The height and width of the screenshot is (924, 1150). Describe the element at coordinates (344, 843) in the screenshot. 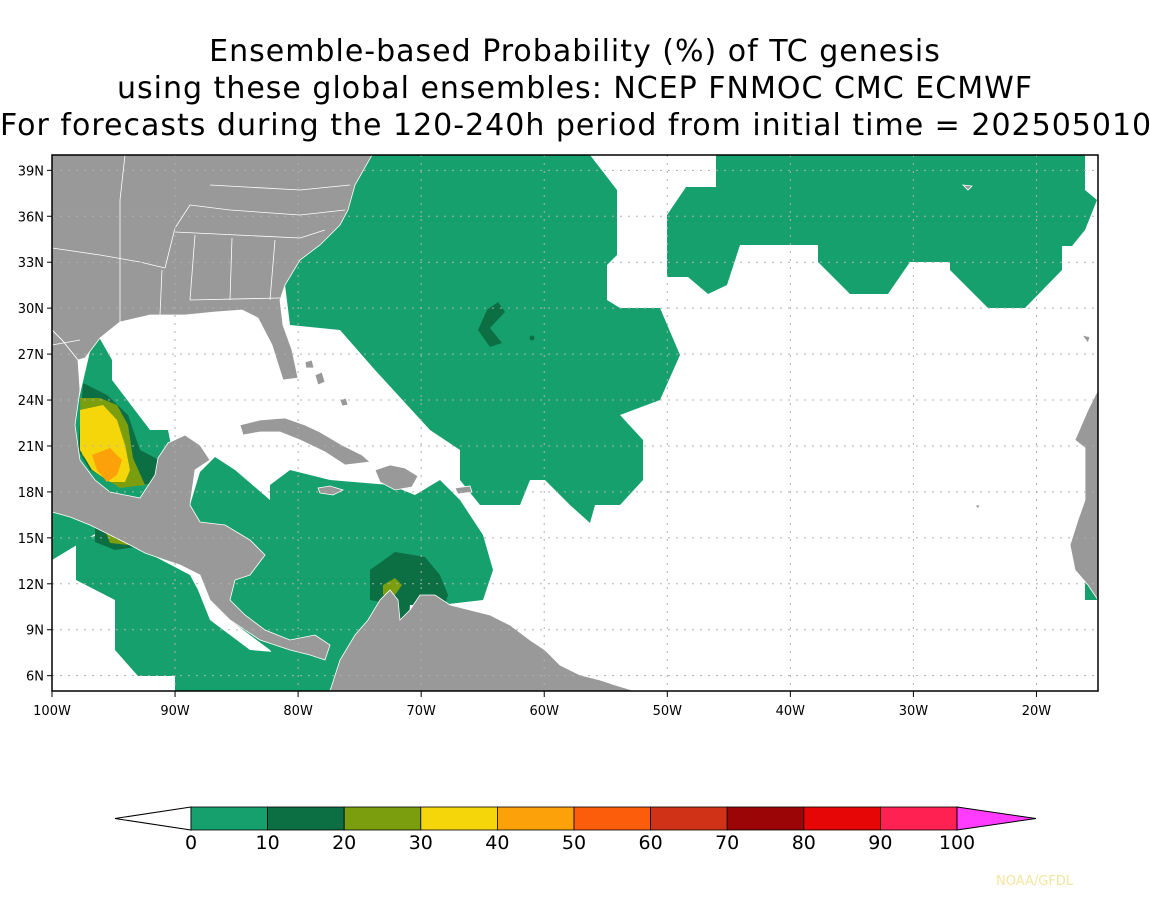

I see `colorbar-label: 20` at that location.